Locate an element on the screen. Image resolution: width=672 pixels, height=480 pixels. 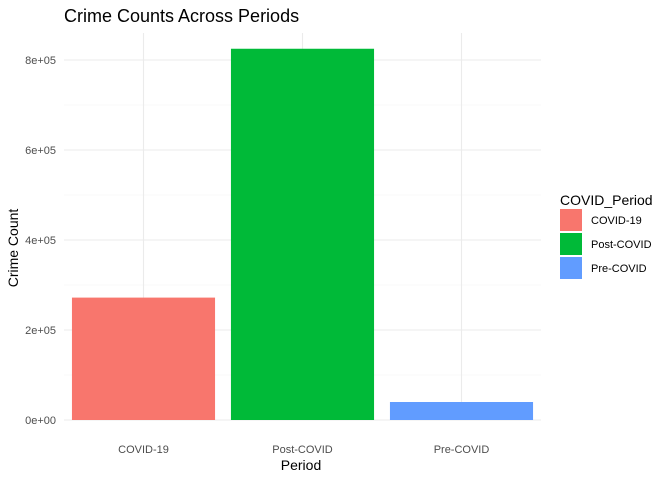
legend-label: Post-COVID is located at coordinates (621, 245).